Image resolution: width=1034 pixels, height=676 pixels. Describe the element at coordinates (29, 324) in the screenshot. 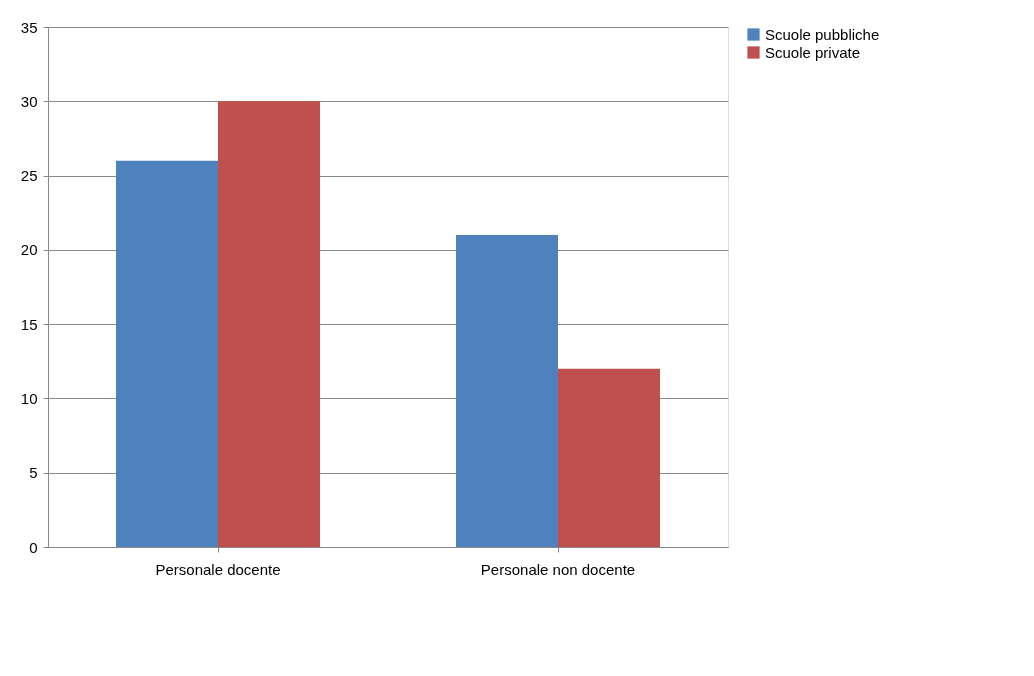

I see `y-tick-label: 15` at that location.